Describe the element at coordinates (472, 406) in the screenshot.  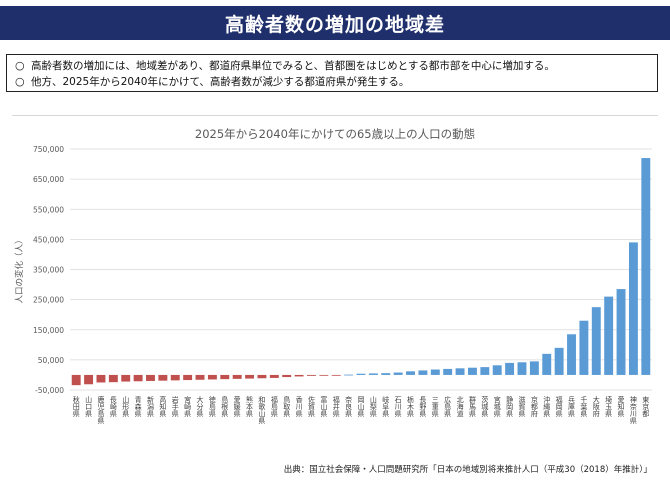
I see `x-tick-label: 群馬県` at that location.